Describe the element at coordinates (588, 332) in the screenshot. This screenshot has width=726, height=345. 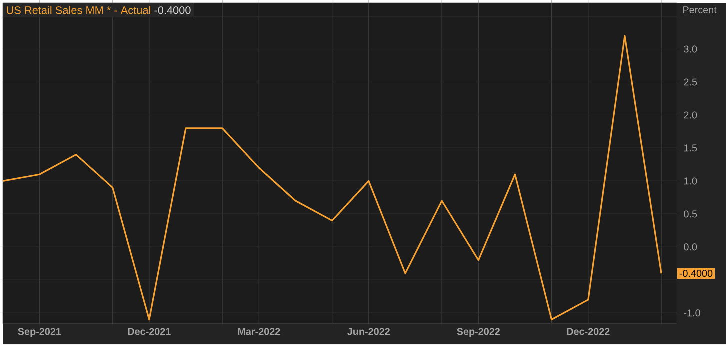
I see `x-tick-label: Dec-2022` at that location.